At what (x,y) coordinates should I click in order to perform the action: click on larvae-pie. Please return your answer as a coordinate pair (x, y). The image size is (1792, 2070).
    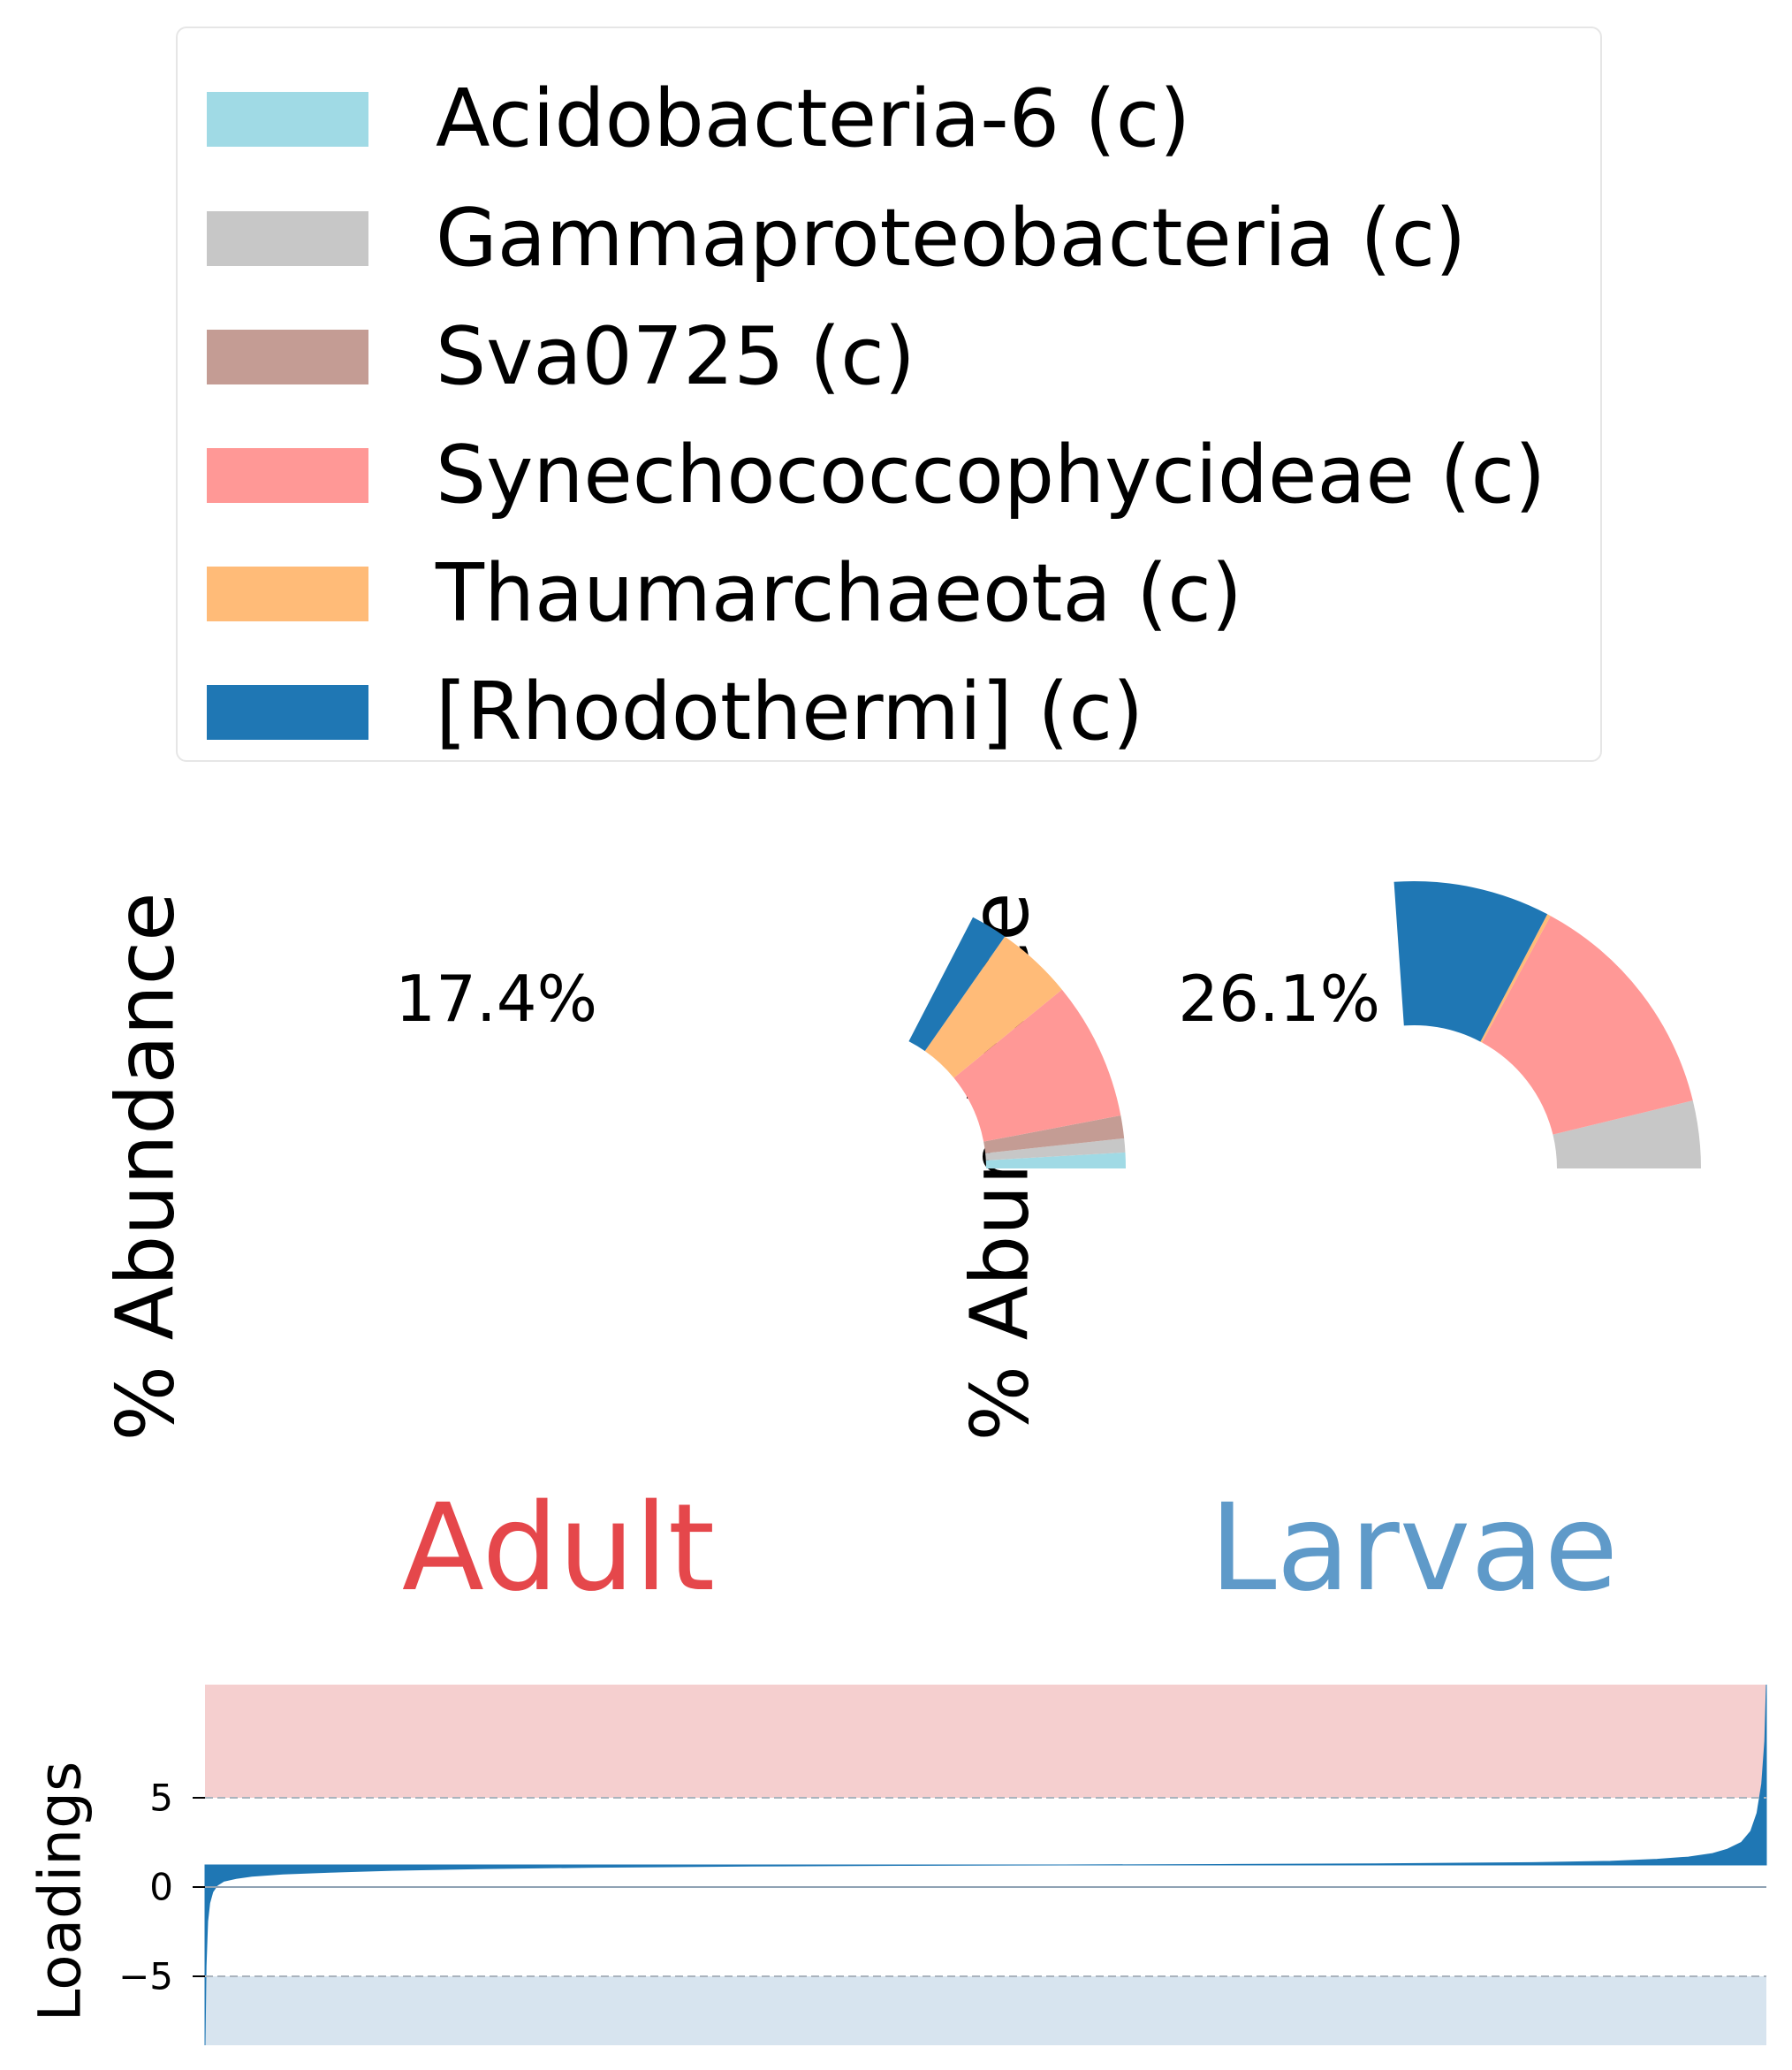
    Looking at the image, I should click on (1547, 1024).